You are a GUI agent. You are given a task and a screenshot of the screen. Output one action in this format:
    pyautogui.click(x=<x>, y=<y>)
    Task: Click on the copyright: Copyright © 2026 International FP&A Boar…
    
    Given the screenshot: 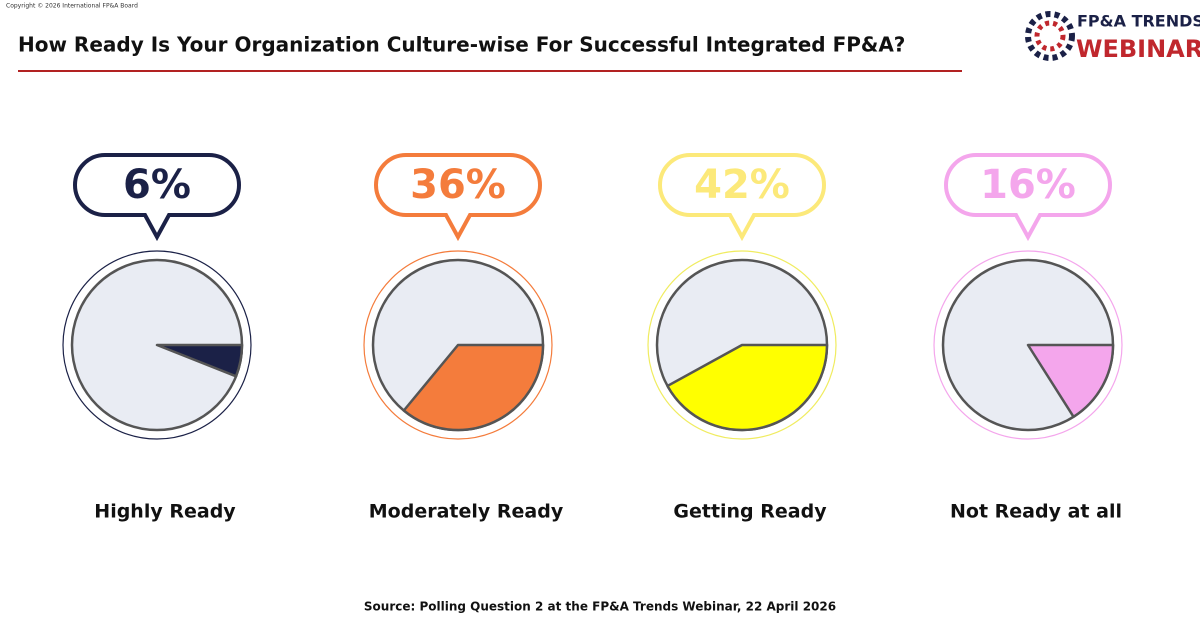 What is the action you would take?
    pyautogui.click(x=72, y=6)
    